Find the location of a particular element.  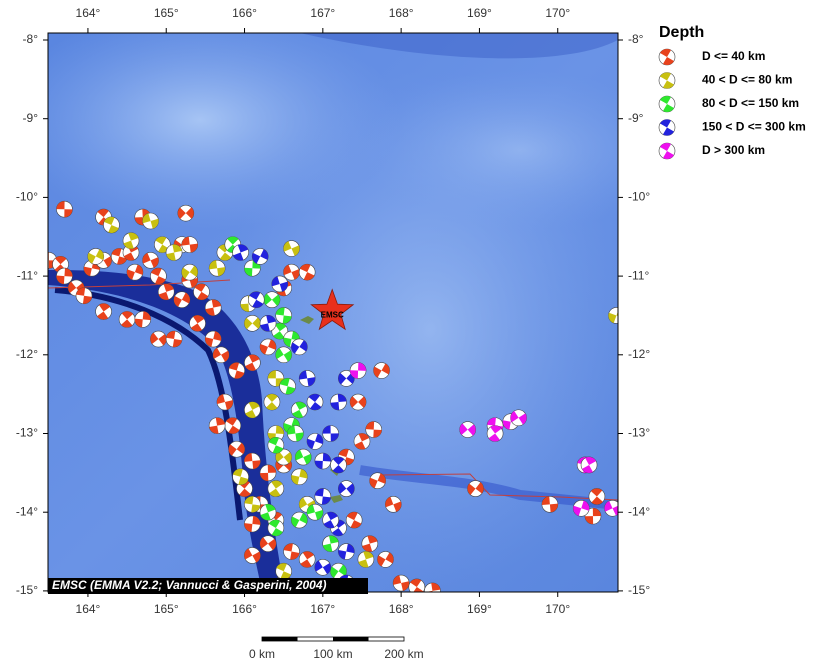

lon-label-top: 167° is located at coordinates (322, 13).